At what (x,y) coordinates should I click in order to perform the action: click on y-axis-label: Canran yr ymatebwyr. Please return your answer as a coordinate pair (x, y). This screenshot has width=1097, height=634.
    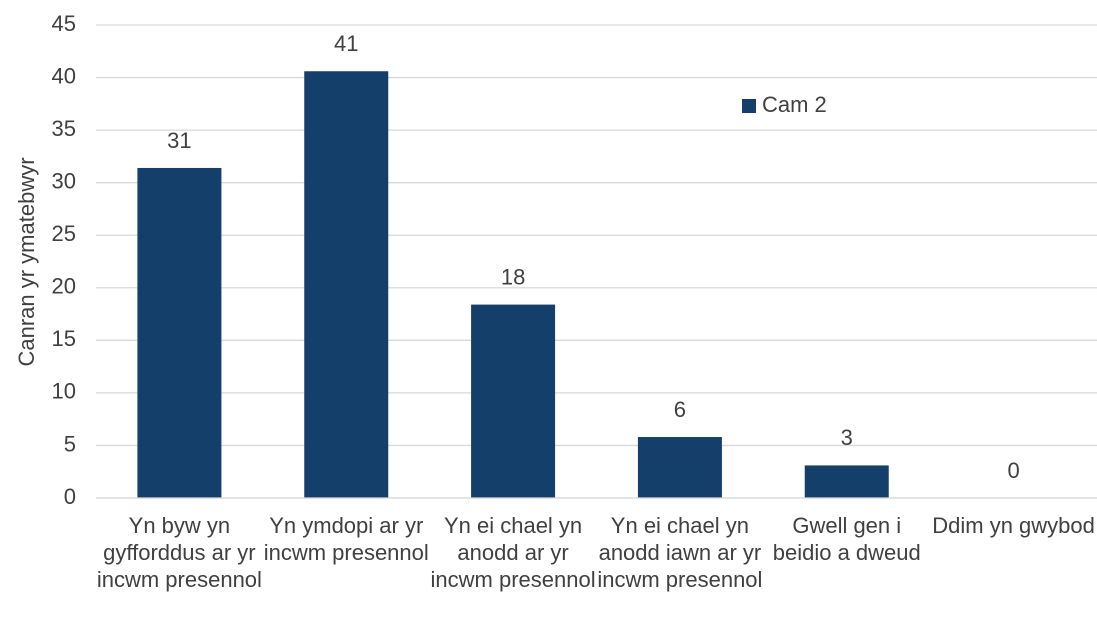
    Looking at the image, I should click on (26, 261).